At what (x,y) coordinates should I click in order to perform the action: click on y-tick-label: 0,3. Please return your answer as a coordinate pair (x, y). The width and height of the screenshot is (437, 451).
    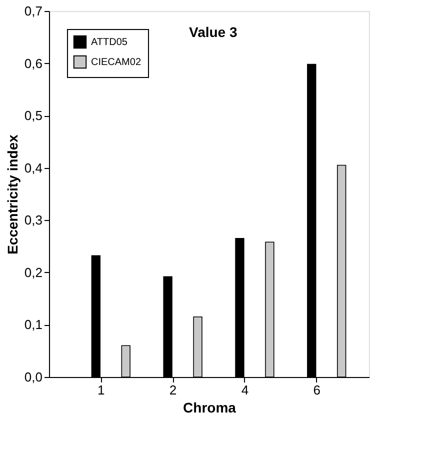
    Looking at the image, I should click on (33, 220).